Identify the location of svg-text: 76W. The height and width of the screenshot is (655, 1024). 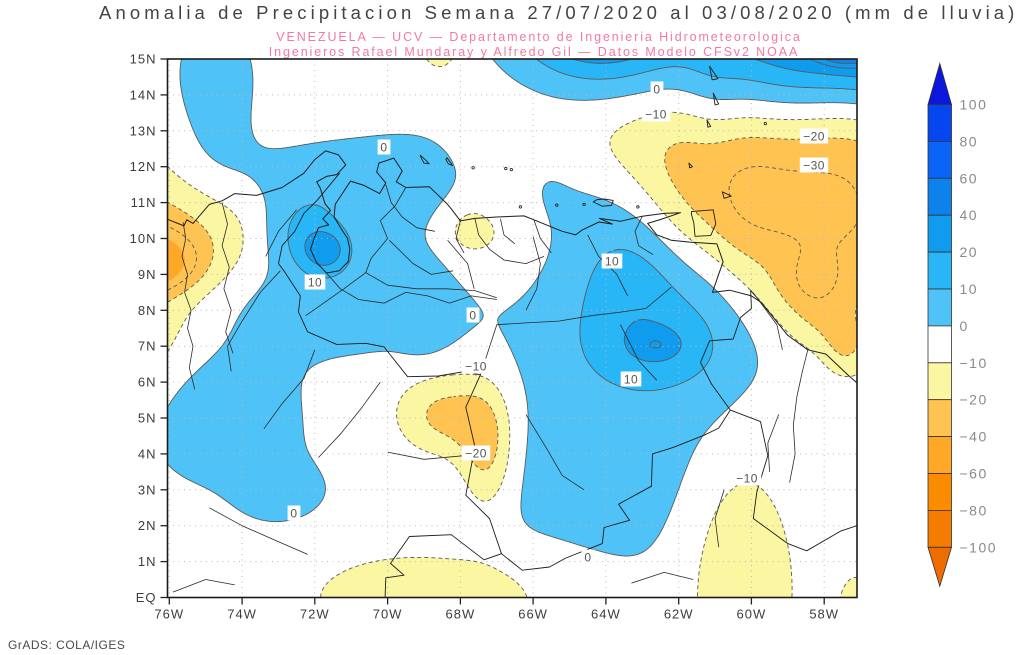
(169, 614).